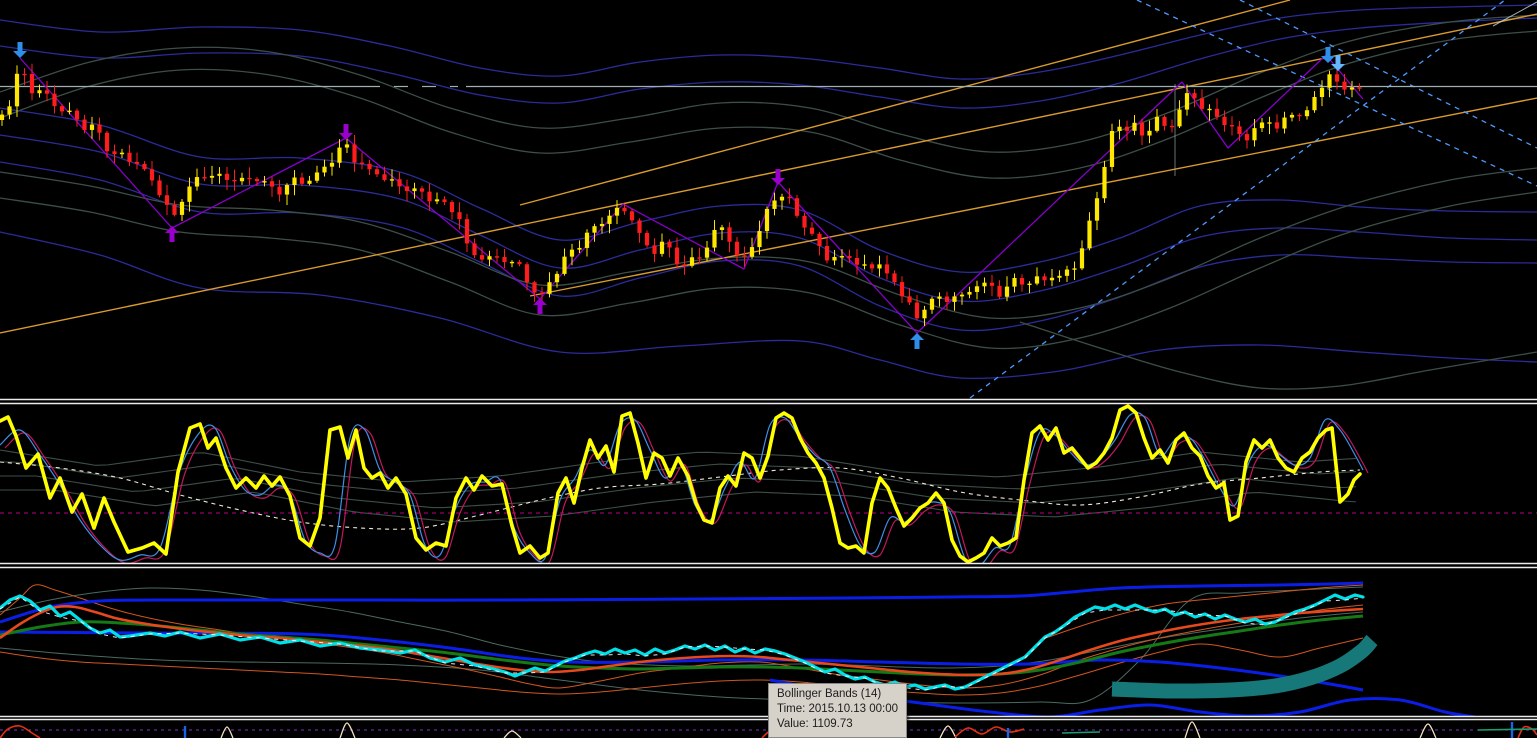  I want to click on tooltip-time: Time: 2015.10.13 00:00, so click(838, 709).